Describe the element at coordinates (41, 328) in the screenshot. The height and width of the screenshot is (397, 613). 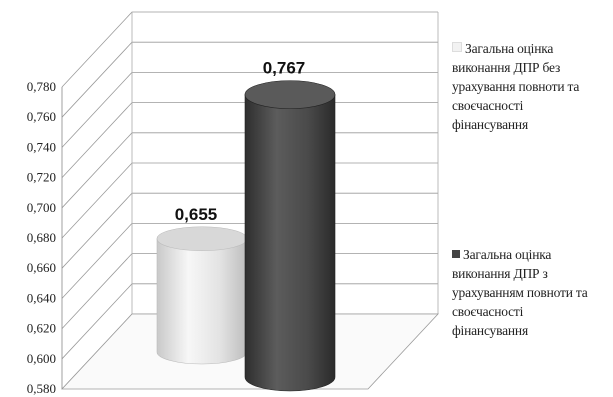
I see `y-tick-label: 0,620` at that location.